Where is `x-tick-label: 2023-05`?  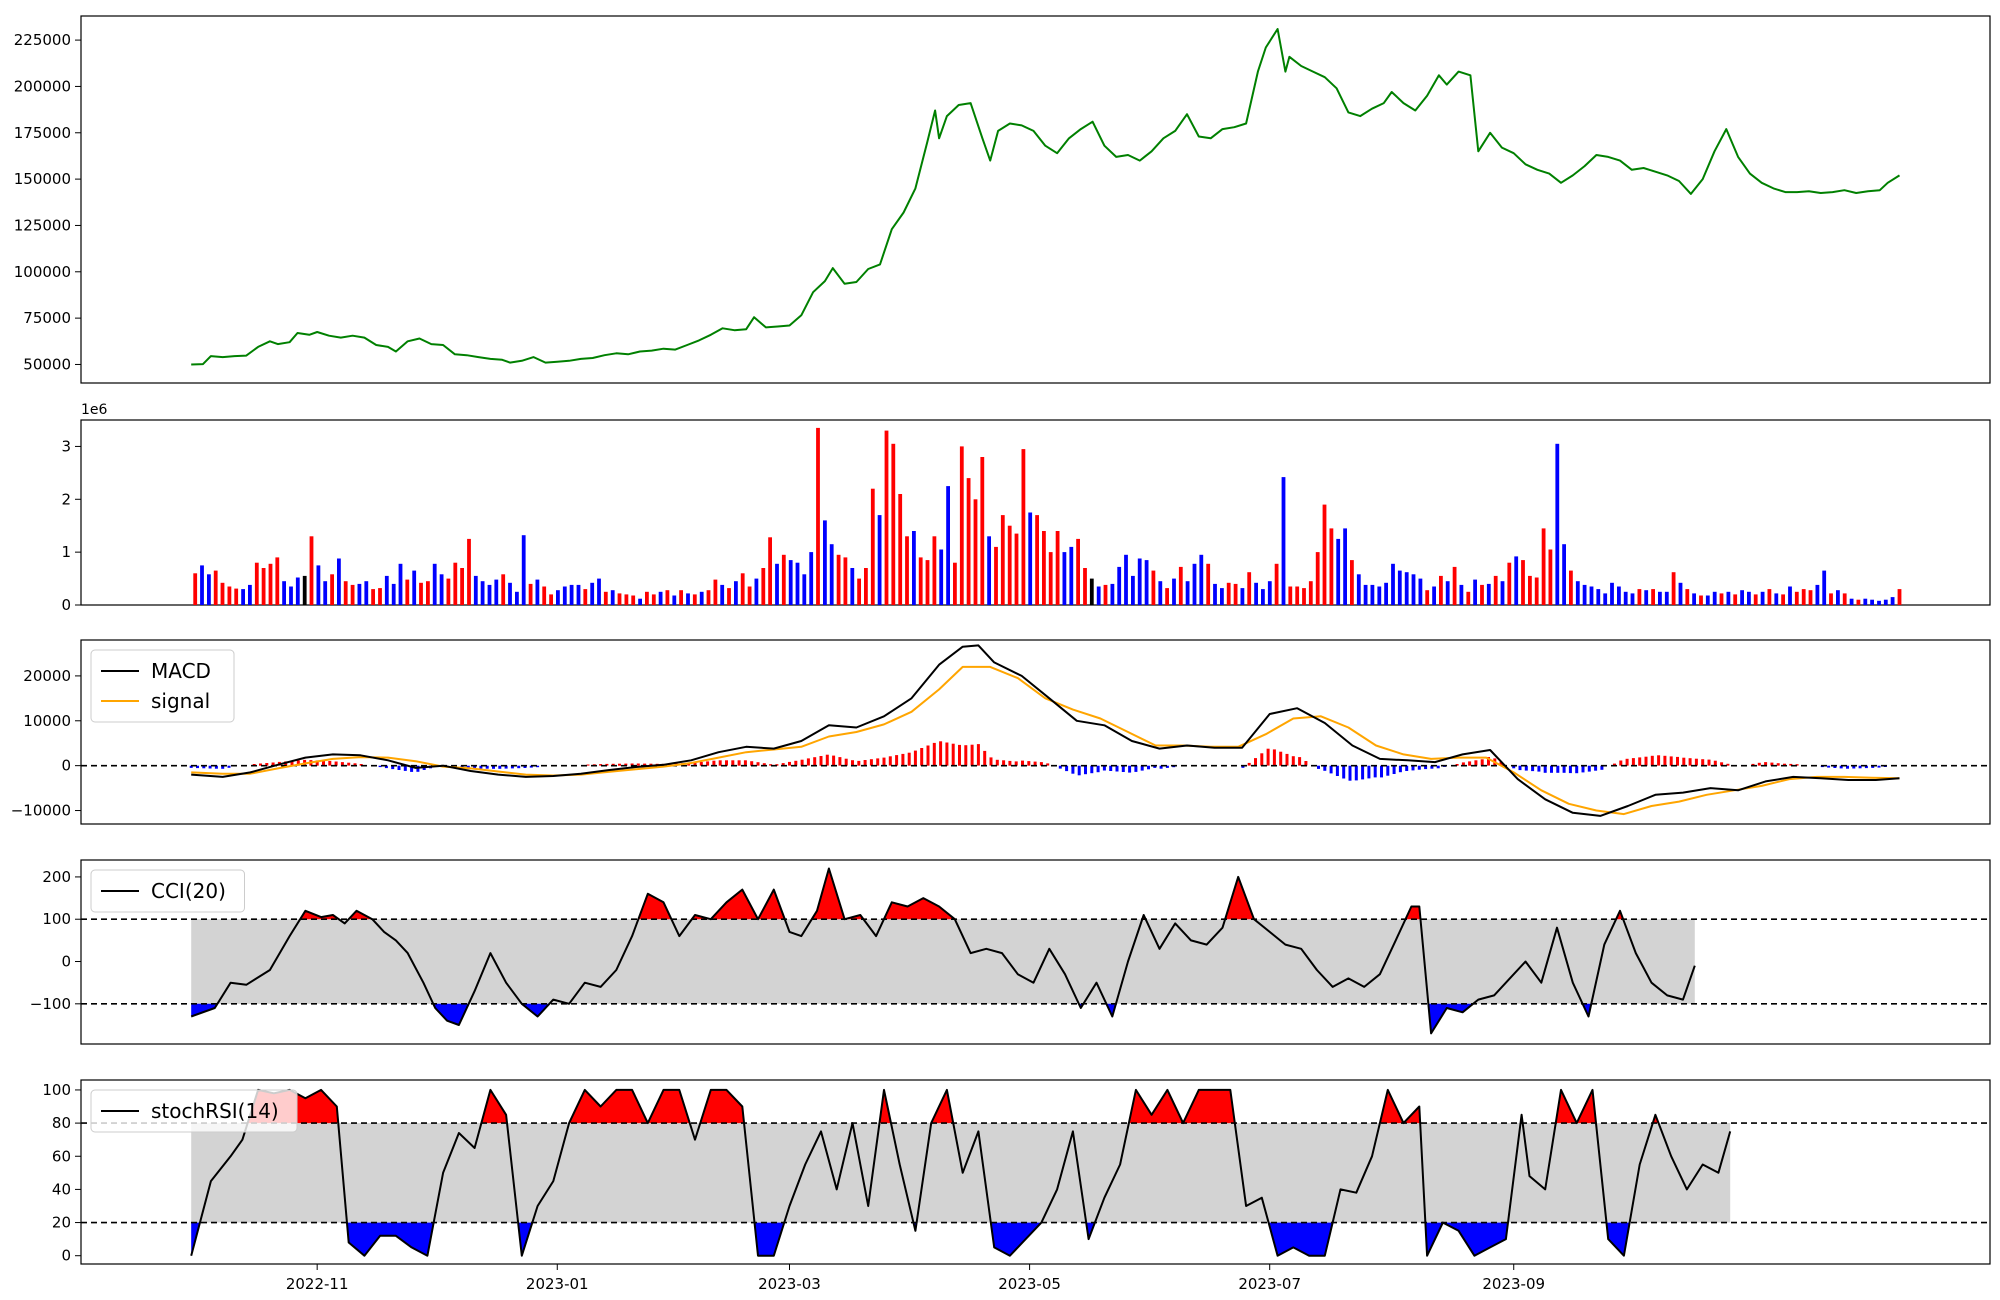 x-tick-label: 2023-05 is located at coordinates (1029, 1284).